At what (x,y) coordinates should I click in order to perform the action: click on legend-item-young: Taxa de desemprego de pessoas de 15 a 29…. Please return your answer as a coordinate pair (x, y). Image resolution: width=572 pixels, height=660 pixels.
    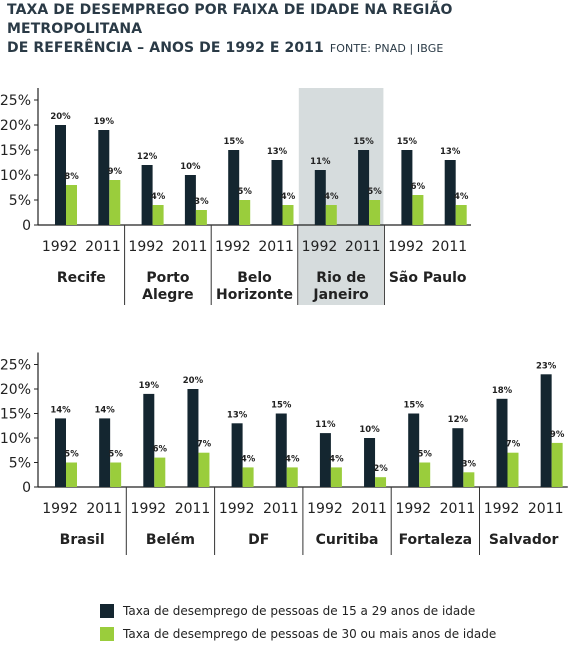
    Looking at the image, I should click on (298, 611).